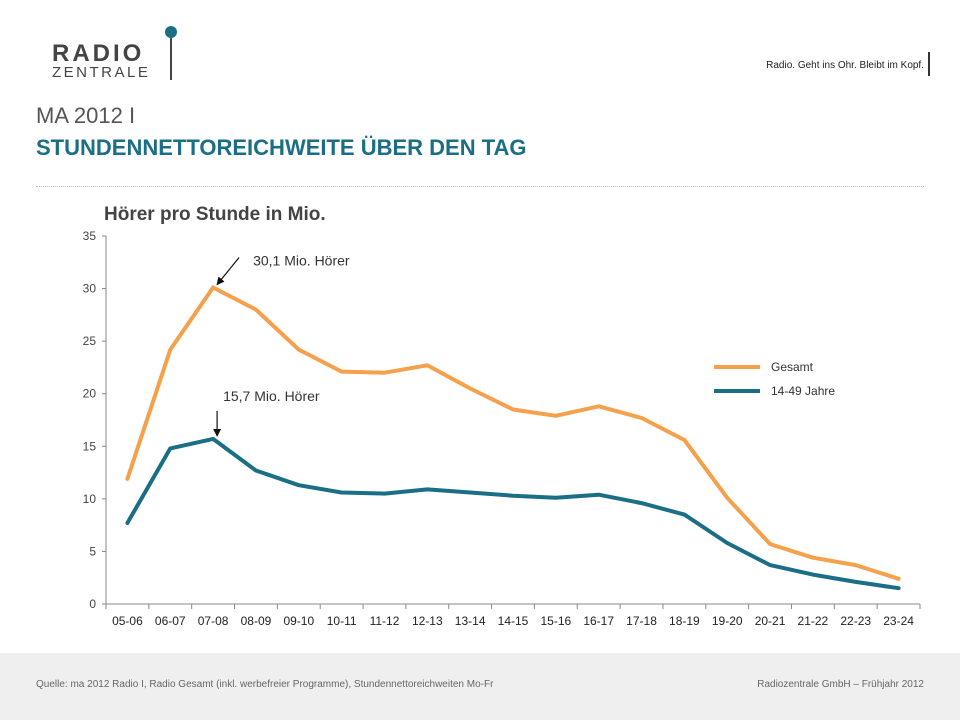  Describe the element at coordinates (92, 604) in the screenshot. I see `y-tick-label: 0` at that location.